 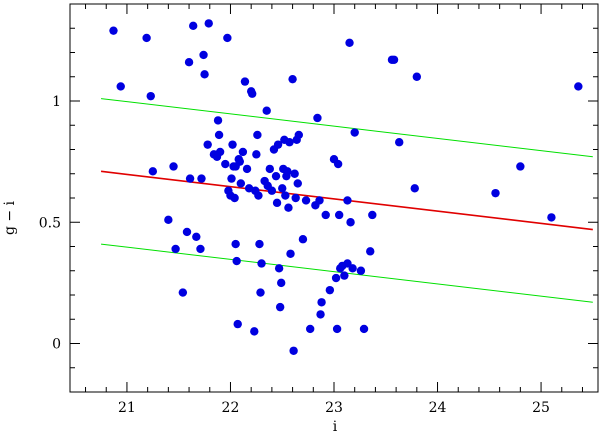 I want to click on y-tick-label: 0.5, so click(x=50, y=223).